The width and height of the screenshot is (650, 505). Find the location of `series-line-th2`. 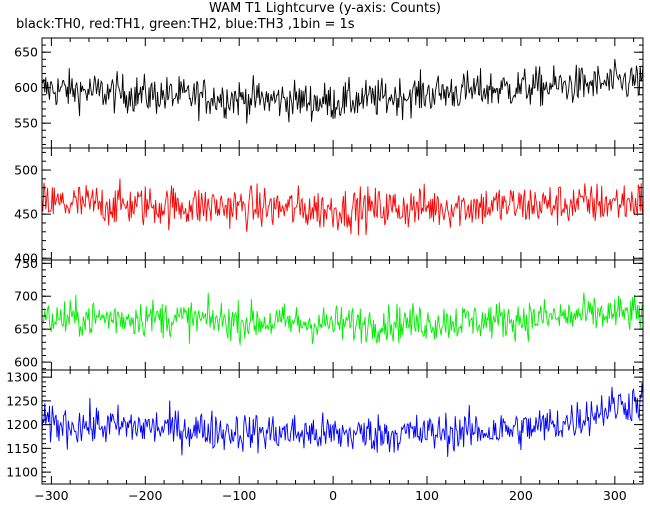

series-line-th2 is located at coordinates (342, 319).